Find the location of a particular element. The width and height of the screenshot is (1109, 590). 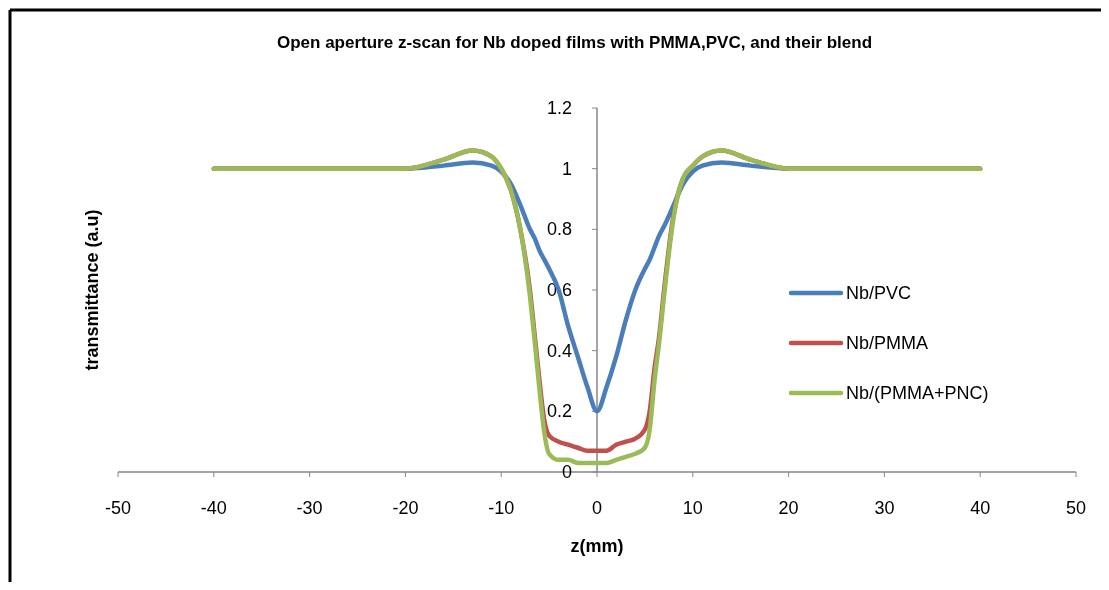

x-tick-label: 40 is located at coordinates (980, 508).